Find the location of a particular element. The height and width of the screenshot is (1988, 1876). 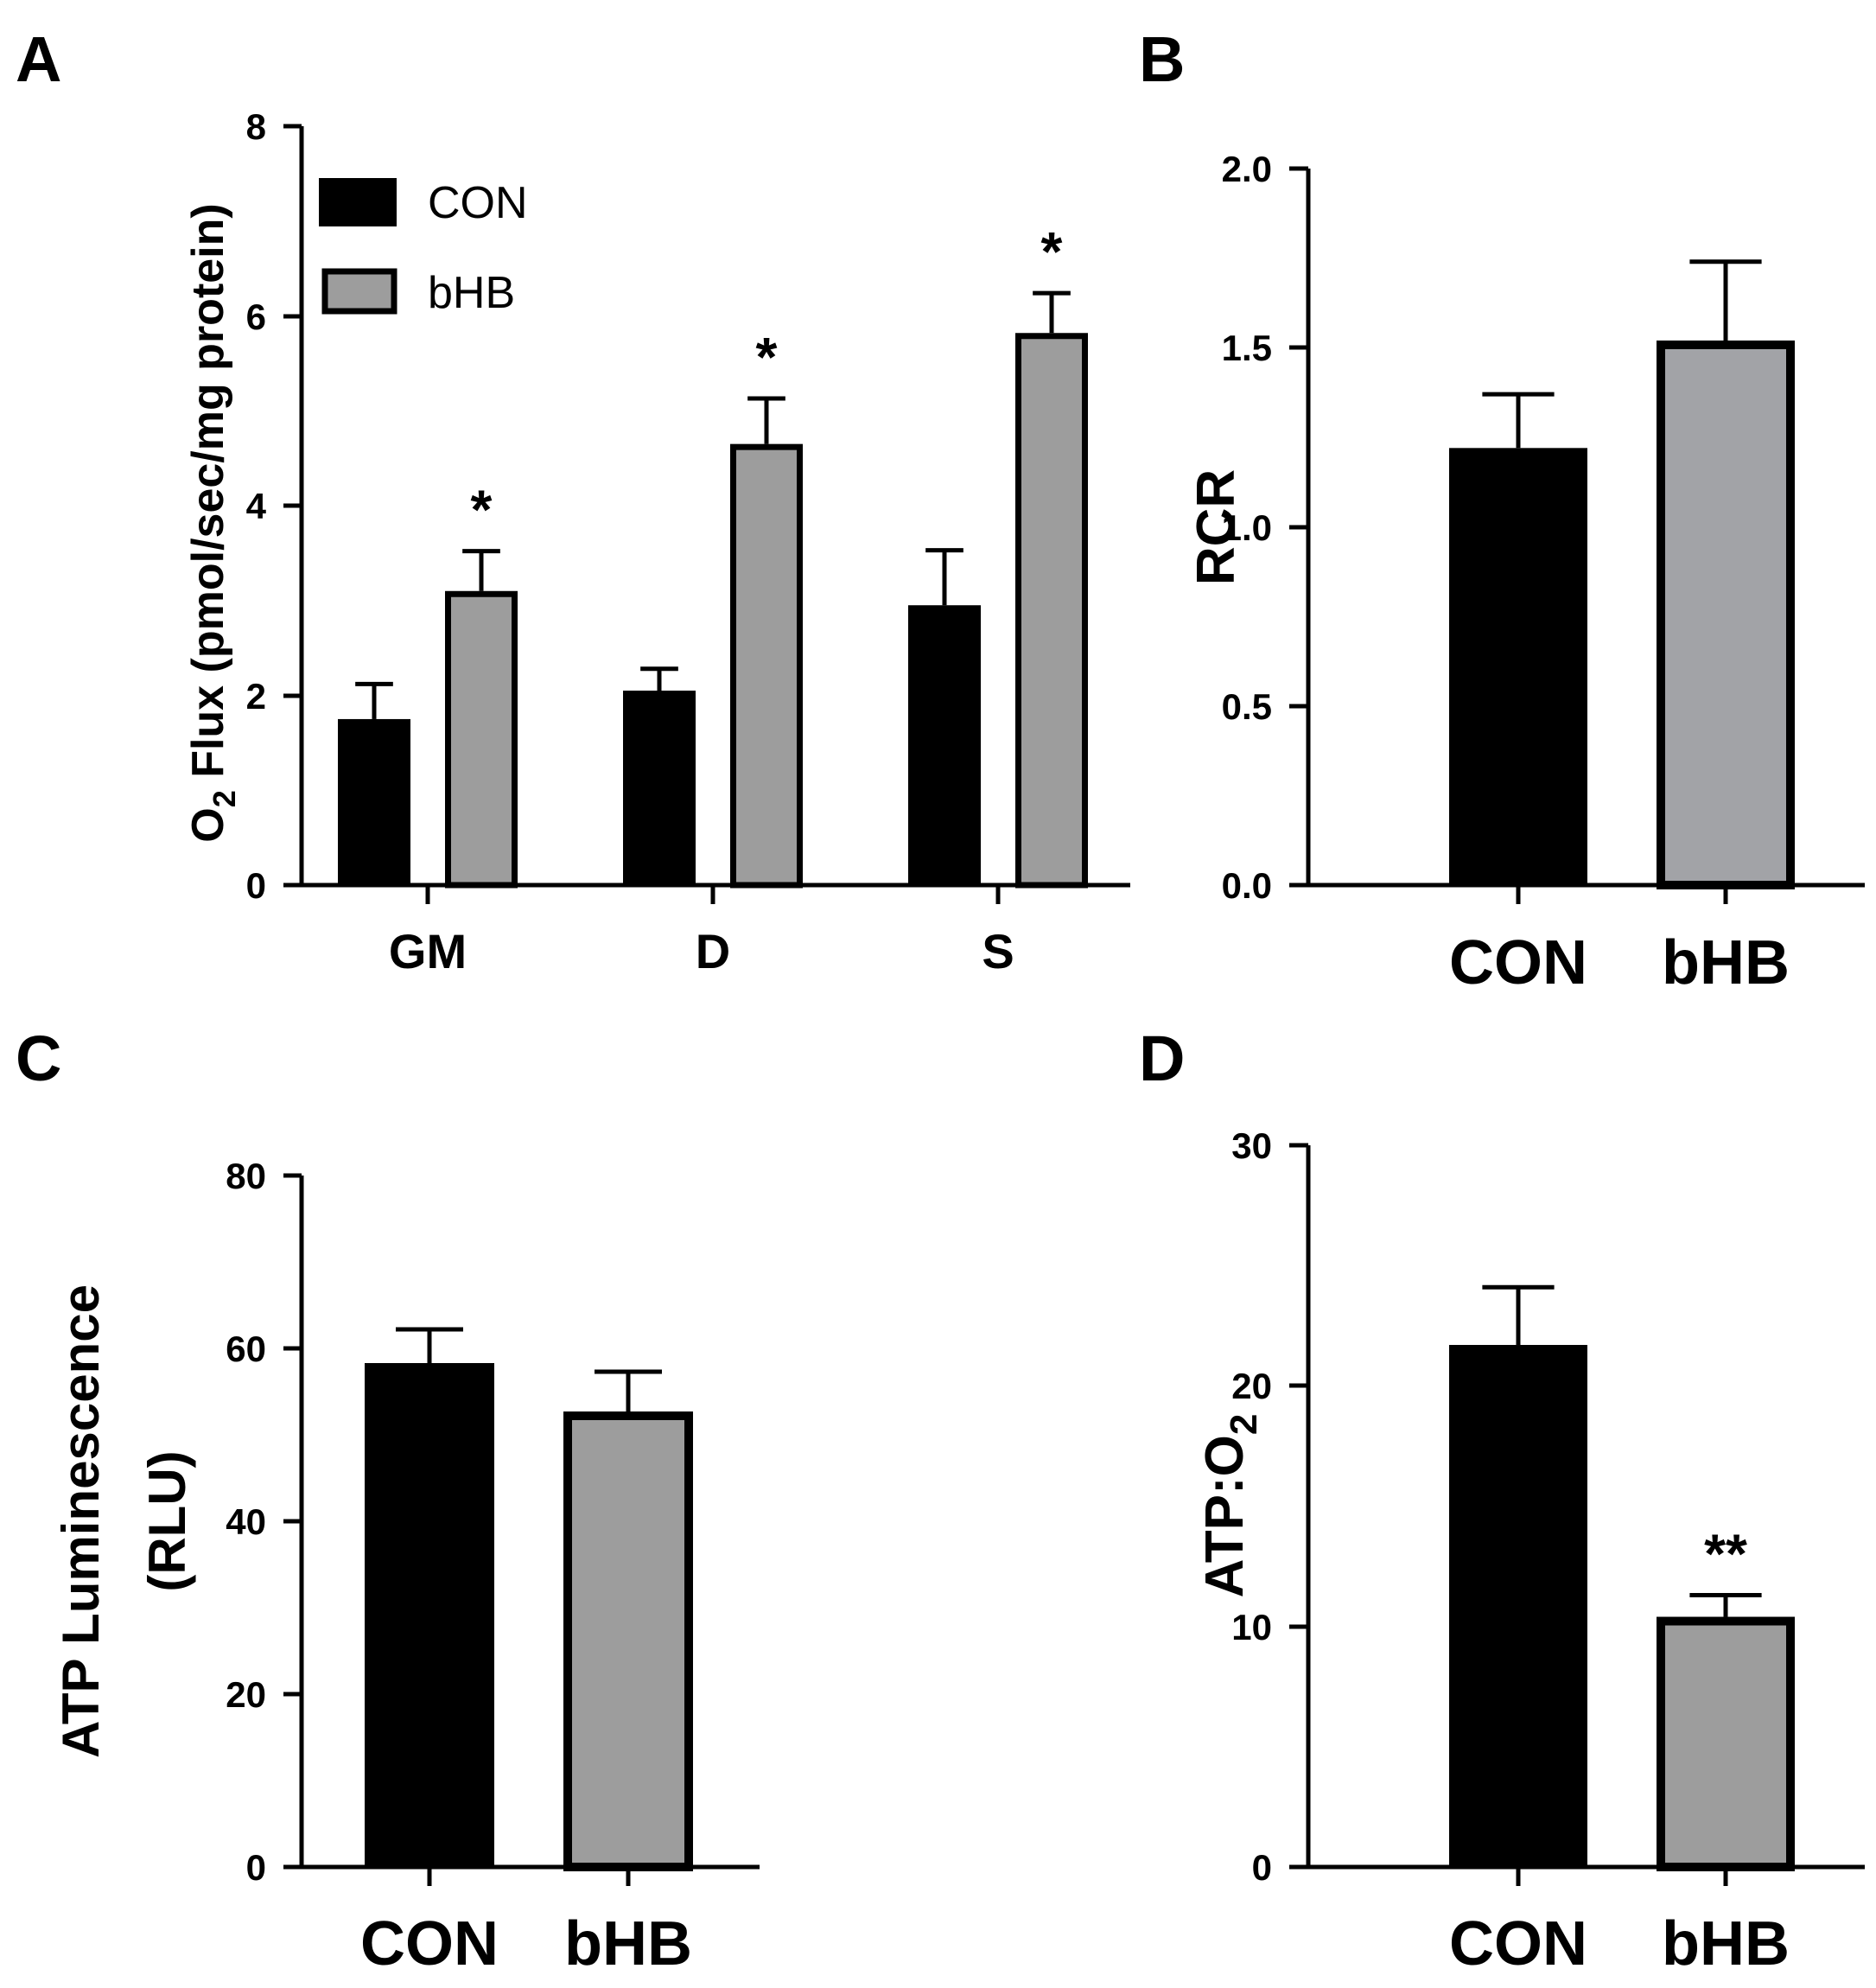

legend-swatch-con is located at coordinates (358, 202).